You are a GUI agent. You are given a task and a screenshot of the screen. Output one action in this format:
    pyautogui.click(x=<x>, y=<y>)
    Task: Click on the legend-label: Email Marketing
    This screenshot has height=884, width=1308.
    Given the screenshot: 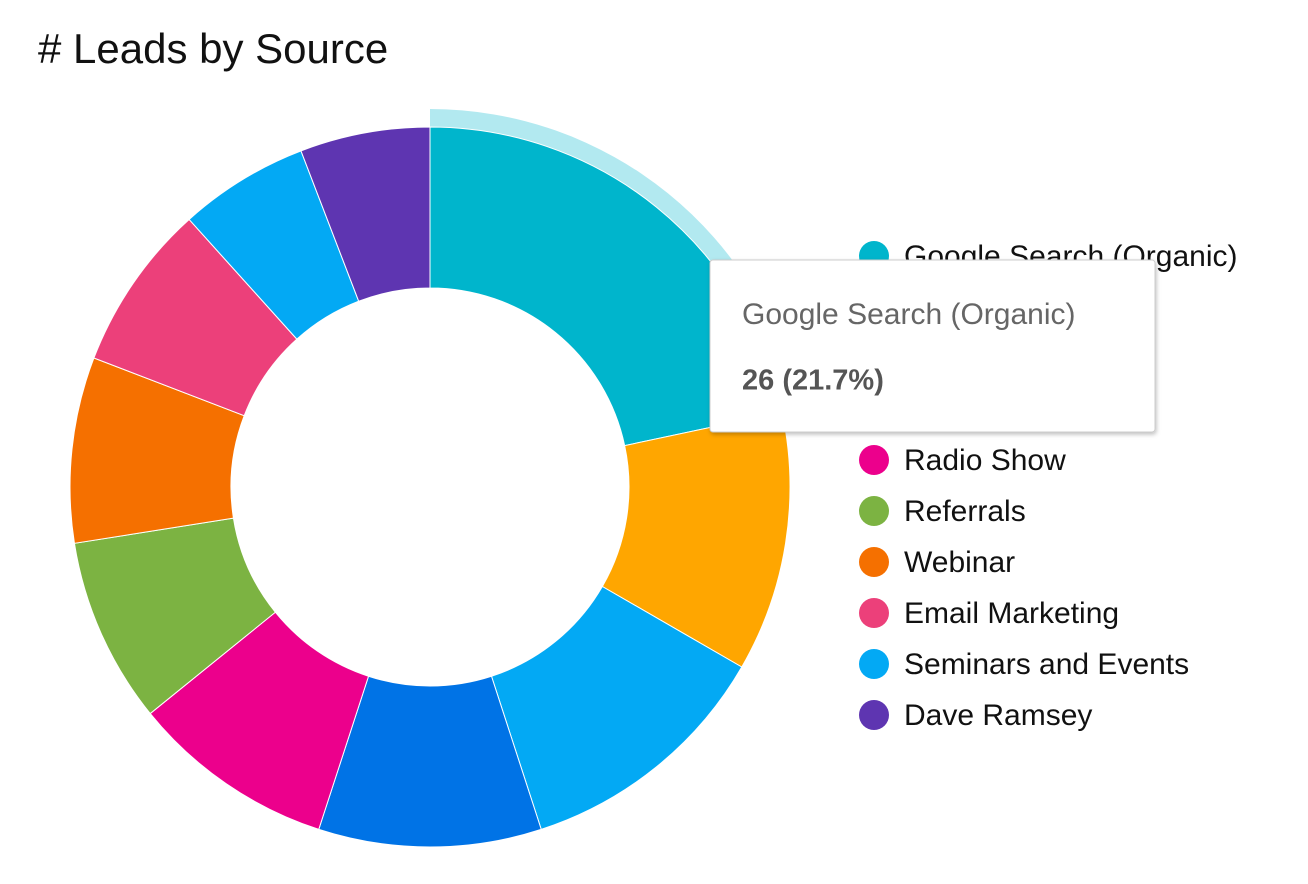 What is the action you would take?
    pyautogui.click(x=1011, y=613)
    